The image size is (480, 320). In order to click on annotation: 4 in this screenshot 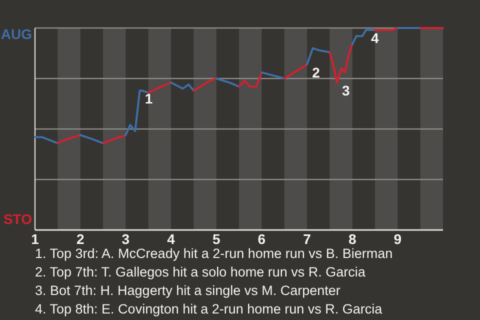, I will do `click(375, 38)`.